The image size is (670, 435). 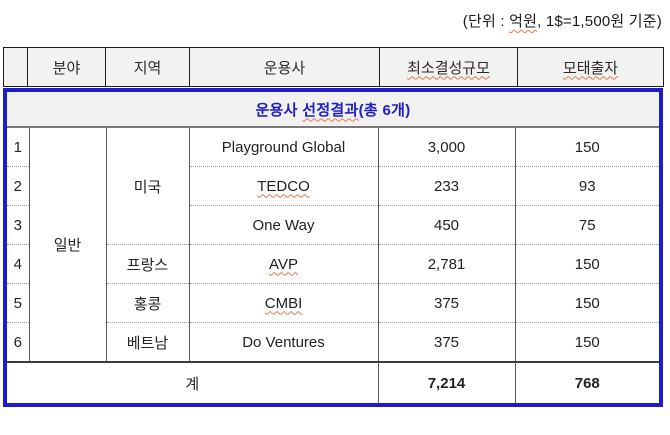 I want to click on unit-note-prefix: (단위 :, so click(x=486, y=21).